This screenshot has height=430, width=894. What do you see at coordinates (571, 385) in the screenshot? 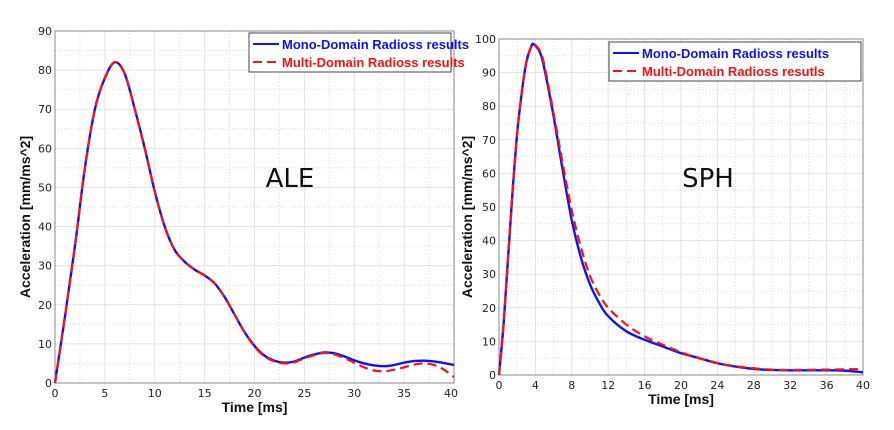
I see `x-tick-label: 8` at bounding box center [571, 385].